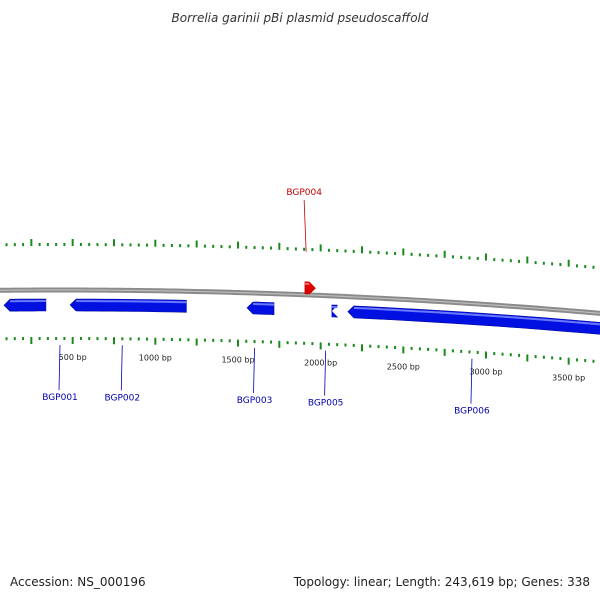 This screenshot has width=600, height=600. Describe the element at coordinates (485, 372) in the screenshot. I see `position-label: 3000 bp` at that location.